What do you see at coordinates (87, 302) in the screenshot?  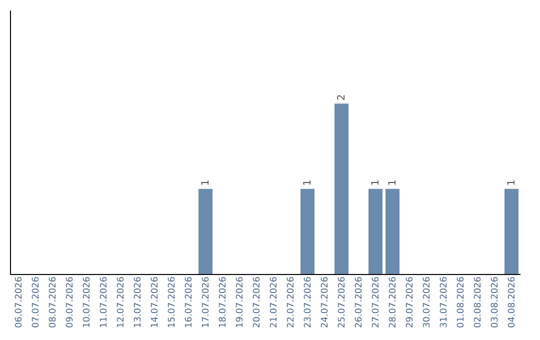 I see `x-tick-label: 10.07.2026` at bounding box center [87, 302].